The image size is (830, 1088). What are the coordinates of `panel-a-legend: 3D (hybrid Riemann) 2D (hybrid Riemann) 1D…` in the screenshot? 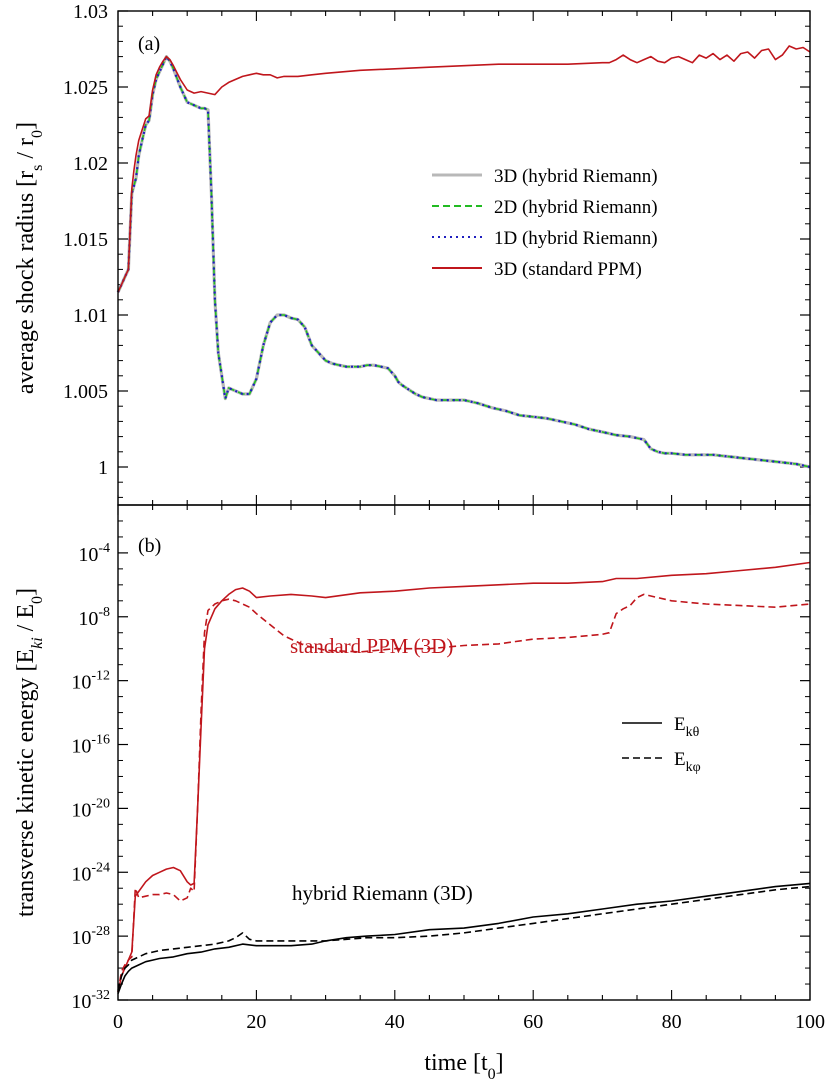 It's located at (545, 223).